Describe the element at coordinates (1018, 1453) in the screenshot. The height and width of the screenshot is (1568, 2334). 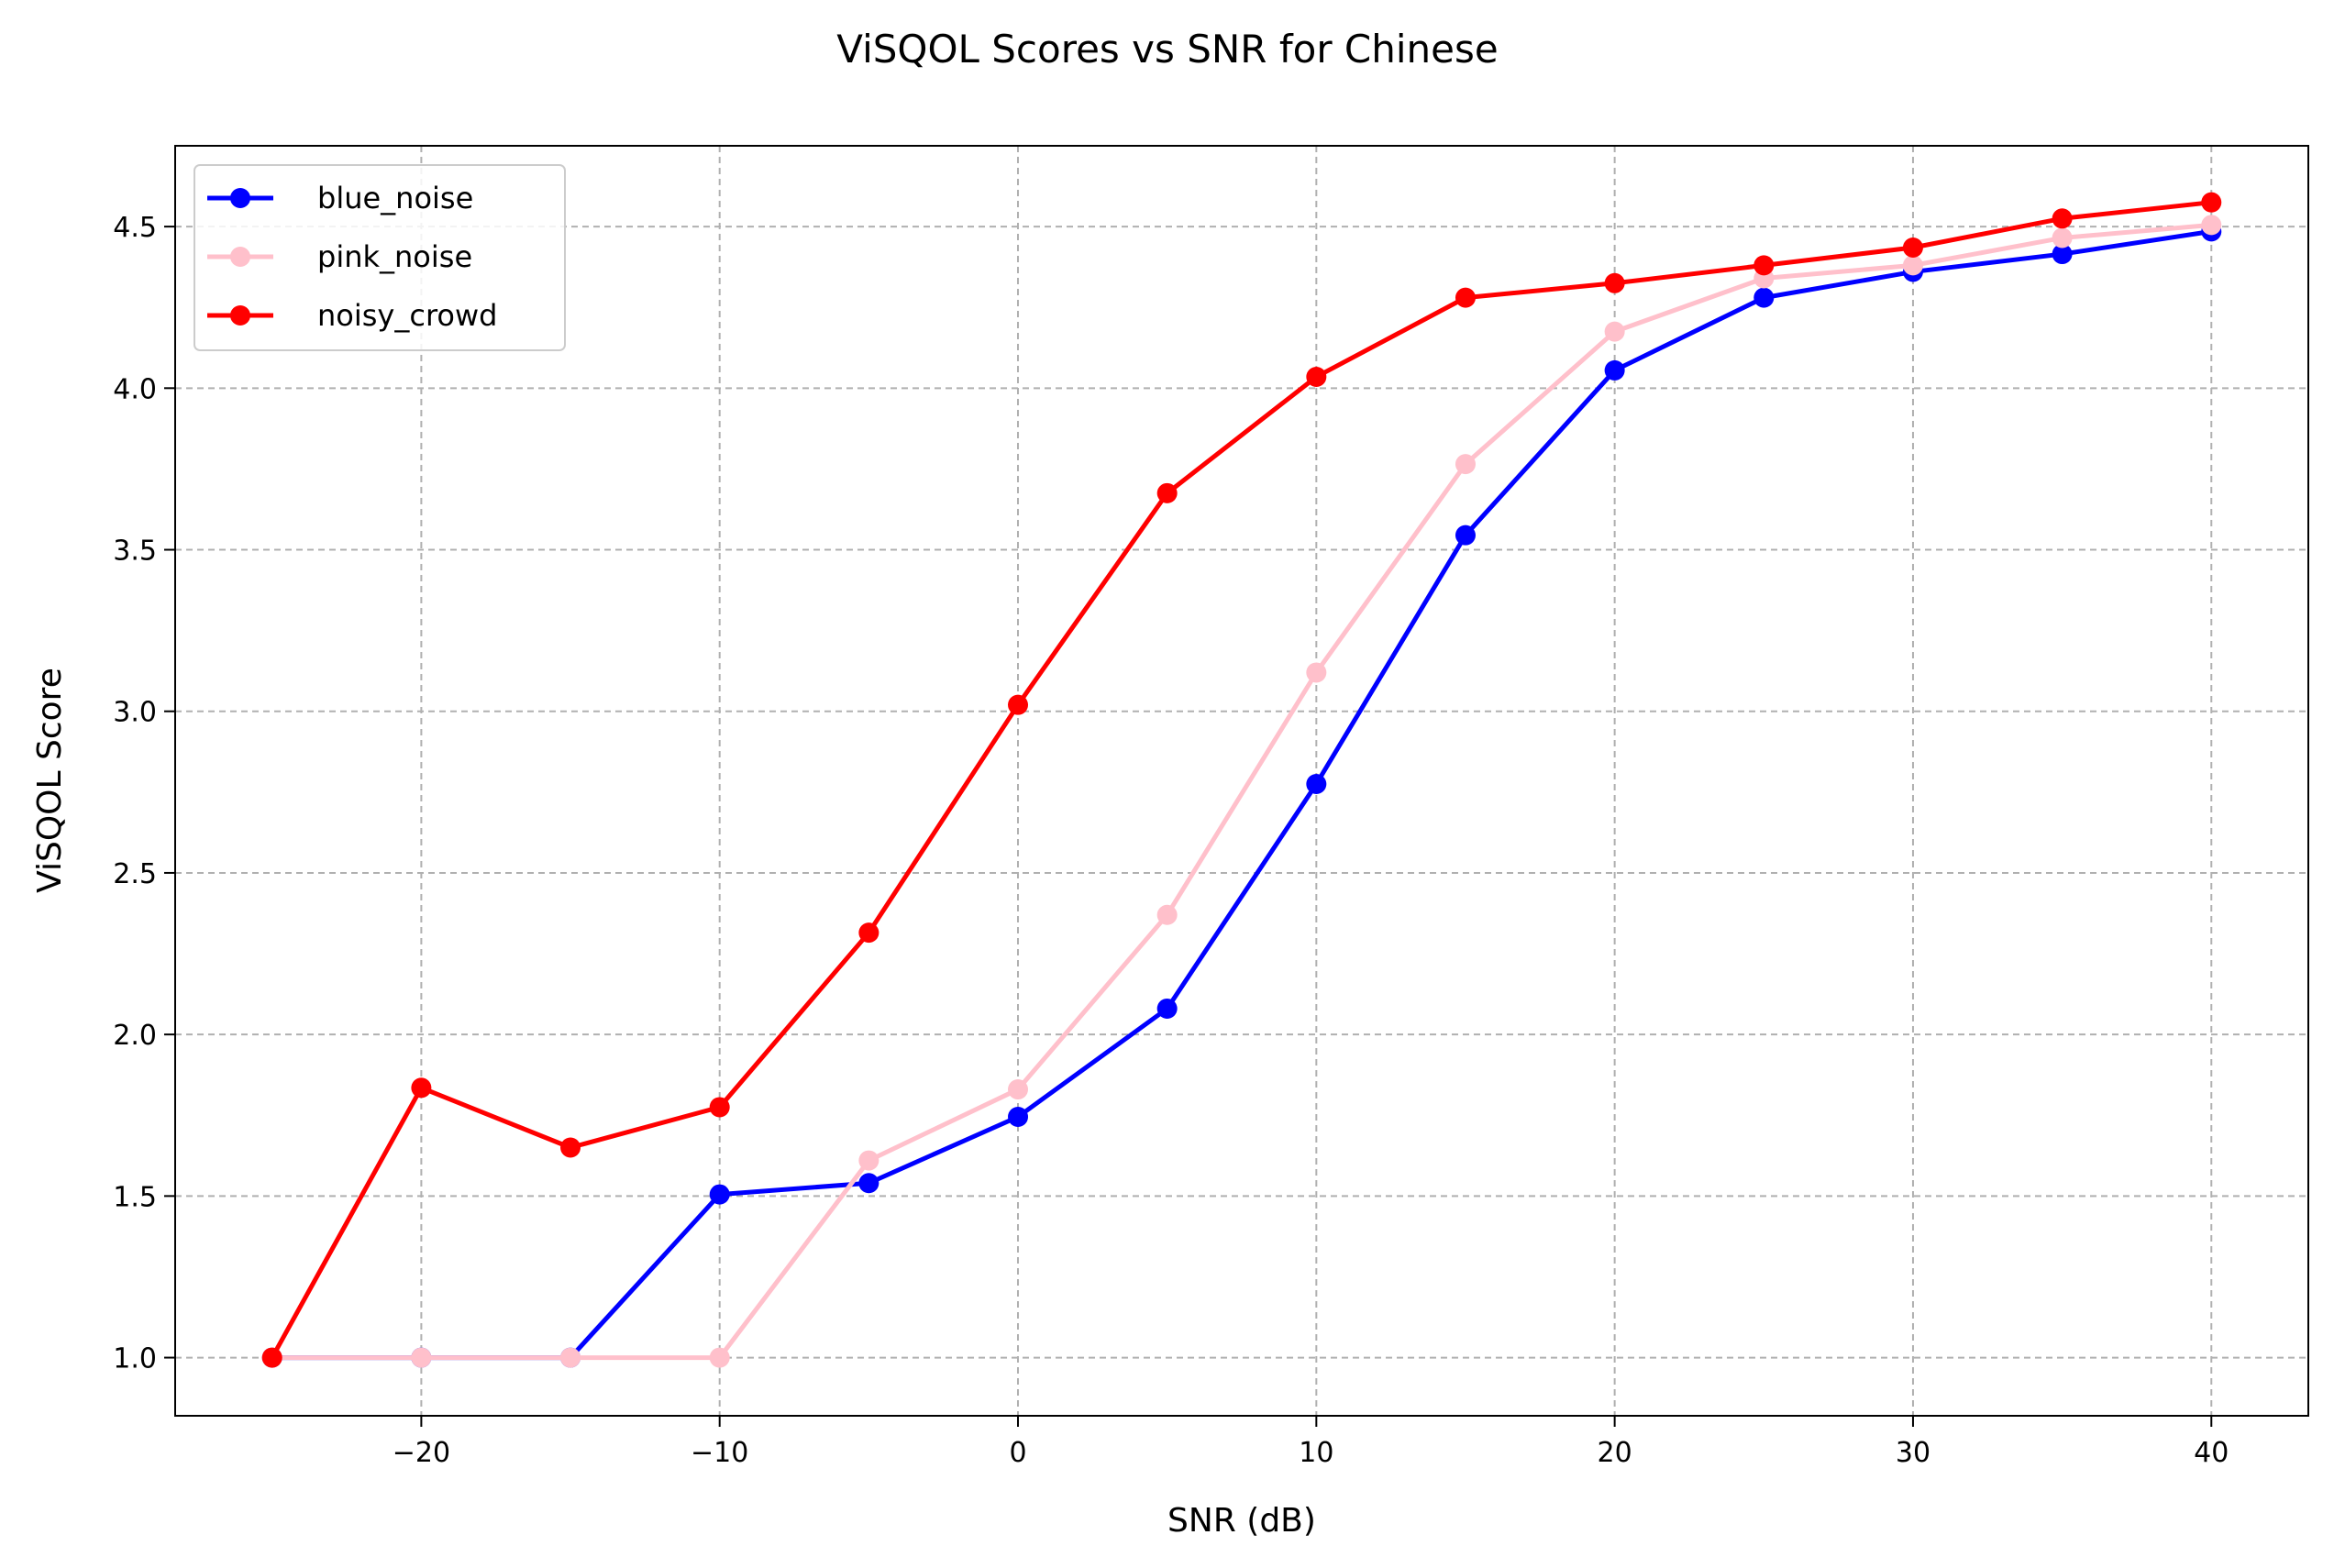
I see `x-tick-label: 0` at that location.